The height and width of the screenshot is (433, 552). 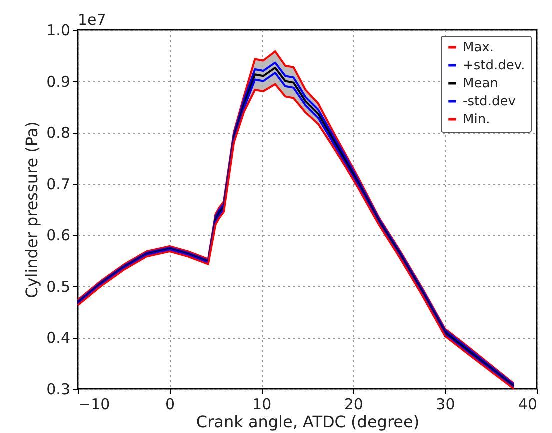 I want to click on legend-label: -std.dev, so click(x=489, y=102).